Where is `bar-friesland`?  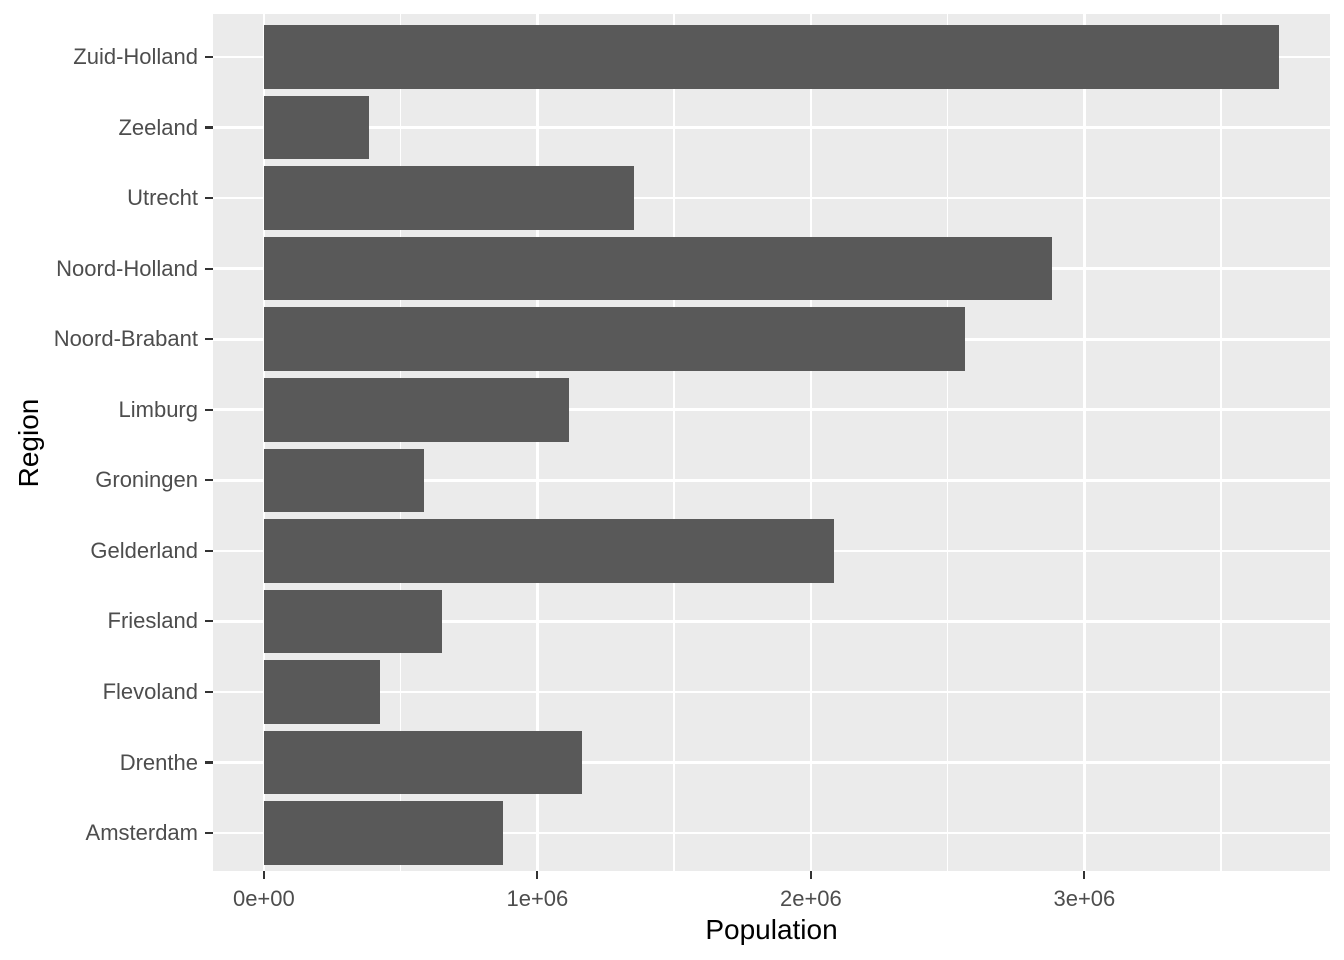
bar-friesland is located at coordinates (352, 621).